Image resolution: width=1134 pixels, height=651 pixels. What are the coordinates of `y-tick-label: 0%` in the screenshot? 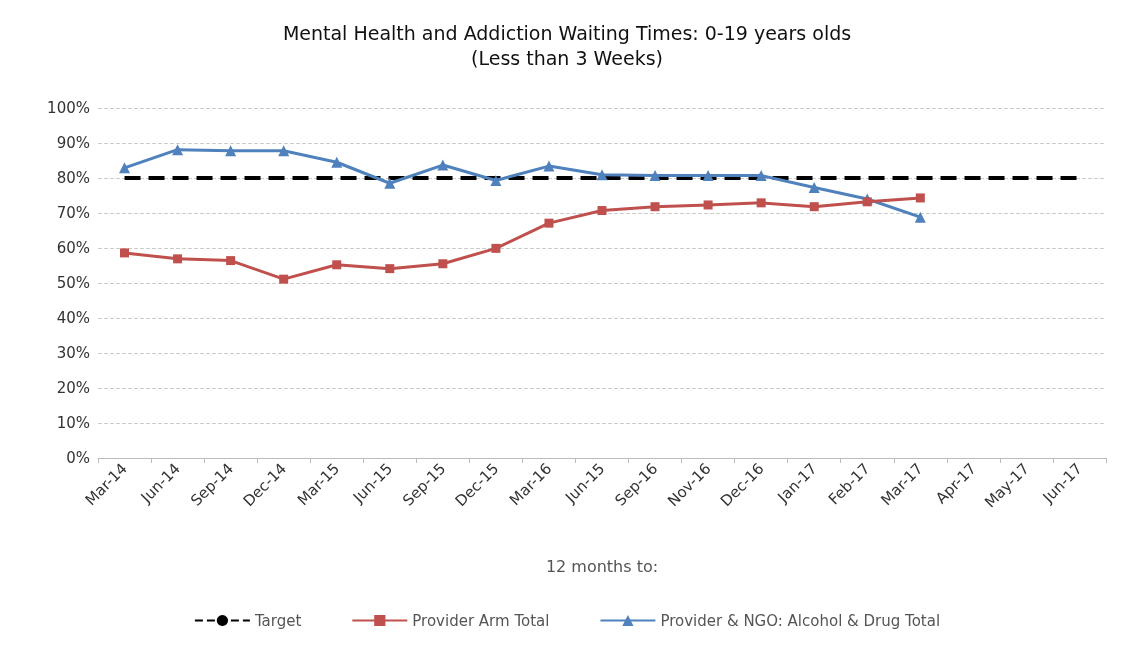 It's located at (78, 458).